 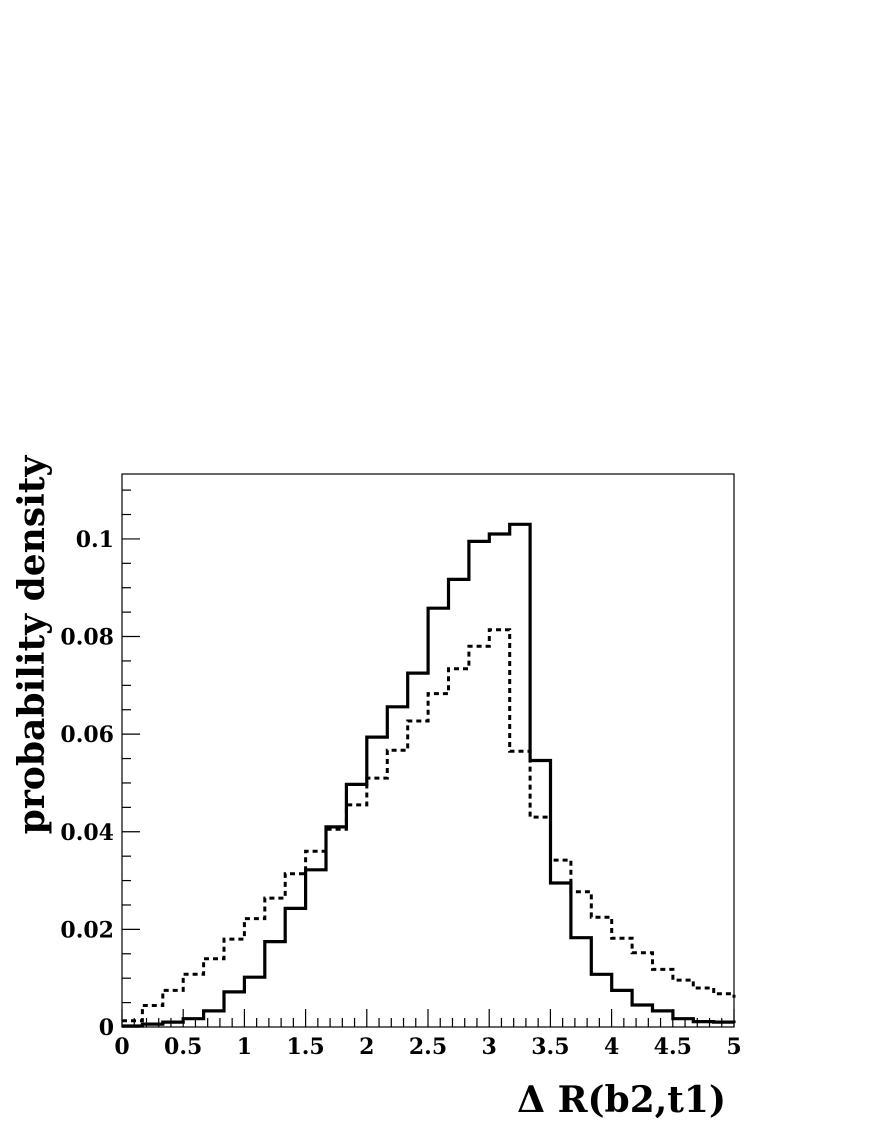 What do you see at coordinates (611, 1047) in the screenshot?
I see `x-tick-label: 4` at bounding box center [611, 1047].